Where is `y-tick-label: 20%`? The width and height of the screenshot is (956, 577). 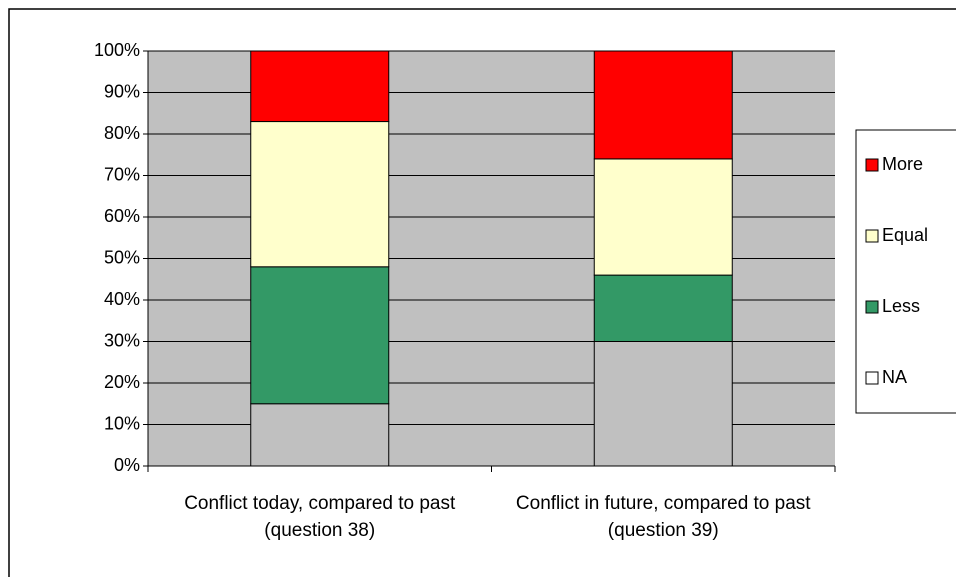
y-tick-label: 20% is located at coordinates (122, 382).